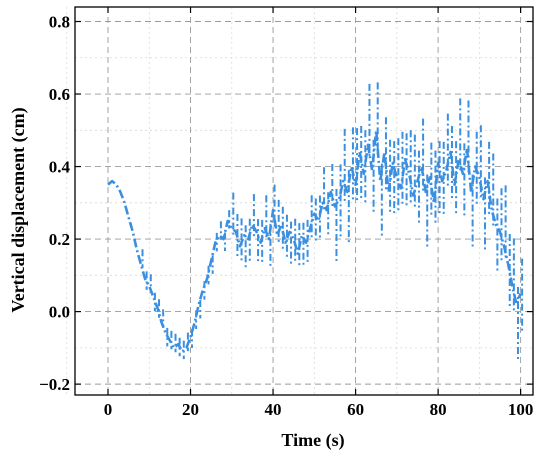 Image resolution: width=550 pixels, height=456 pixels. Describe the element at coordinates (108, 409) in the screenshot. I see `x-tick-label: 0` at that location.